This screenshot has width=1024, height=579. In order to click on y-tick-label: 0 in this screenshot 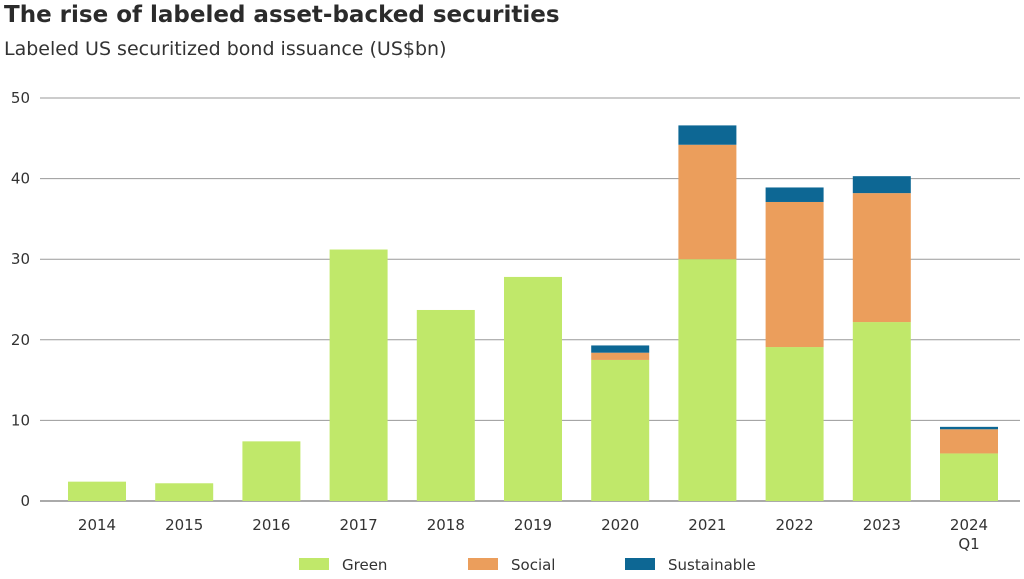, I will do `click(25, 501)`.